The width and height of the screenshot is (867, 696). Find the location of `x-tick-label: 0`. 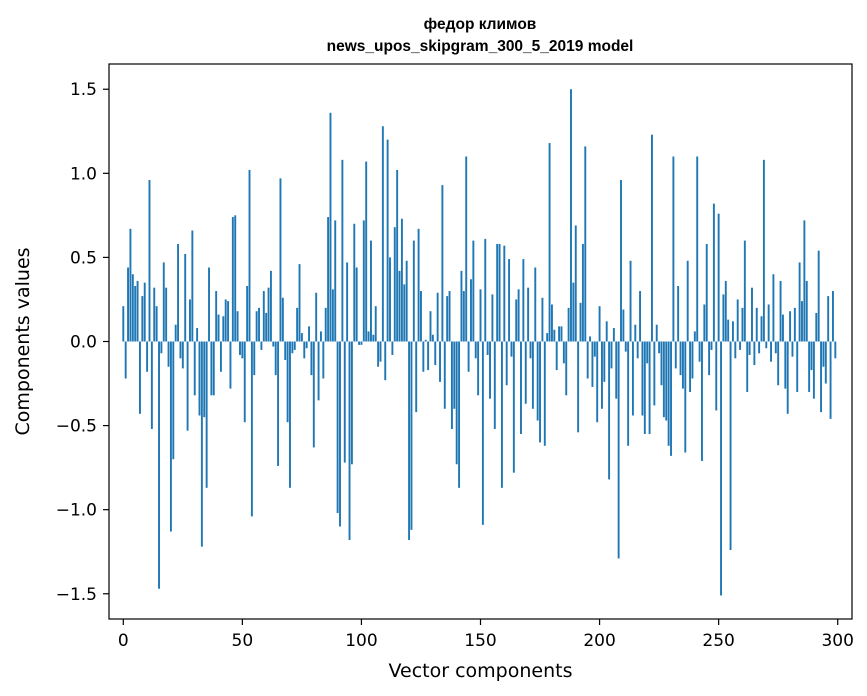

x-tick-label: 0 is located at coordinates (123, 641).